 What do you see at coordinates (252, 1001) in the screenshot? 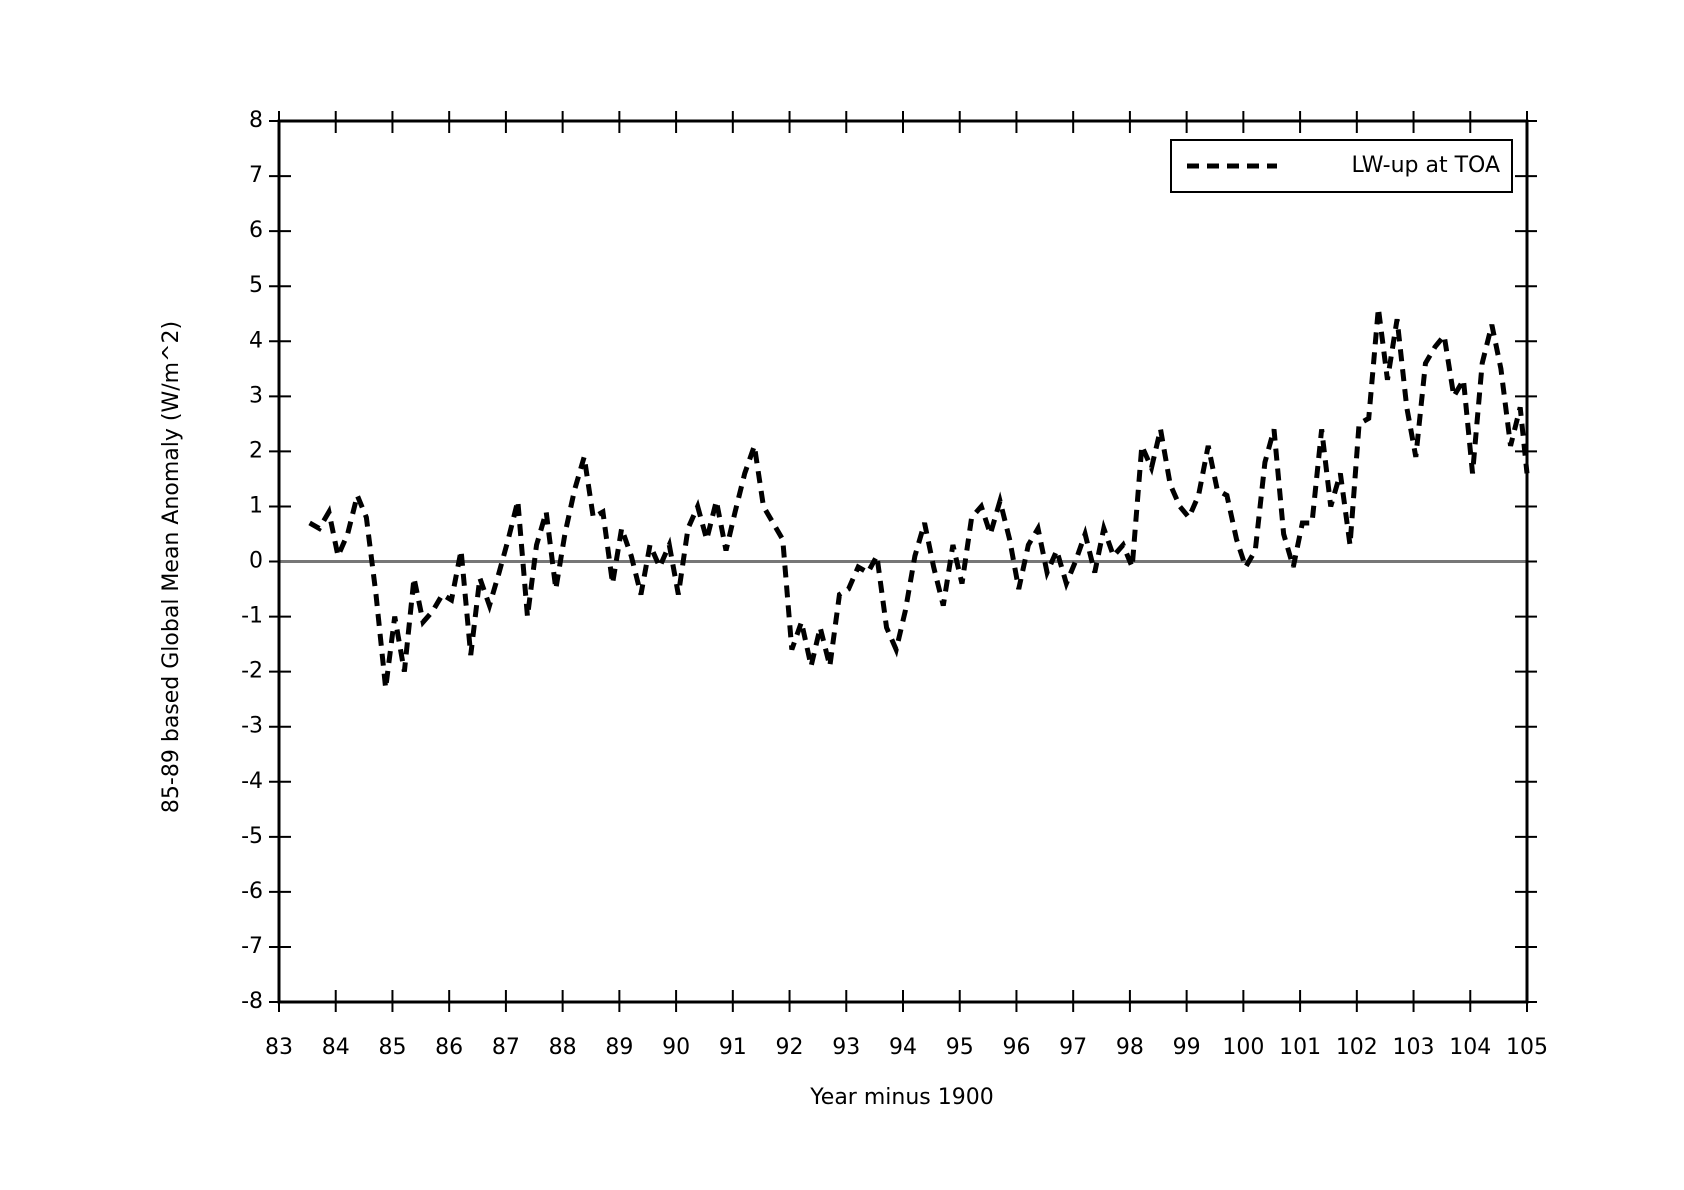
I see `y-tick-label: -8` at bounding box center [252, 1001].